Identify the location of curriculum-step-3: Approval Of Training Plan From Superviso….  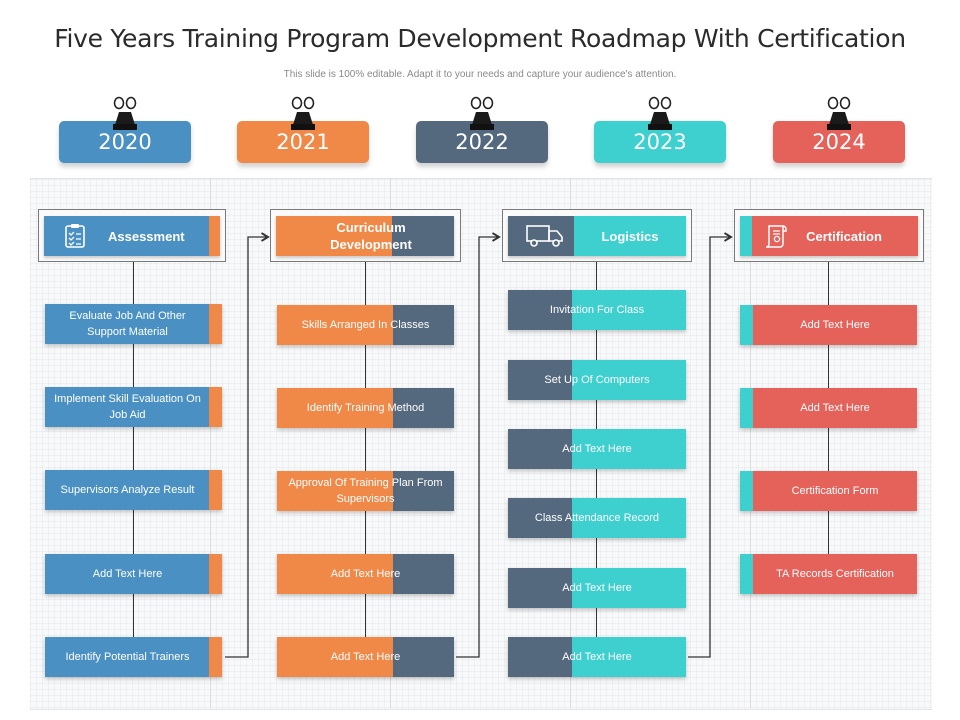
(365, 491).